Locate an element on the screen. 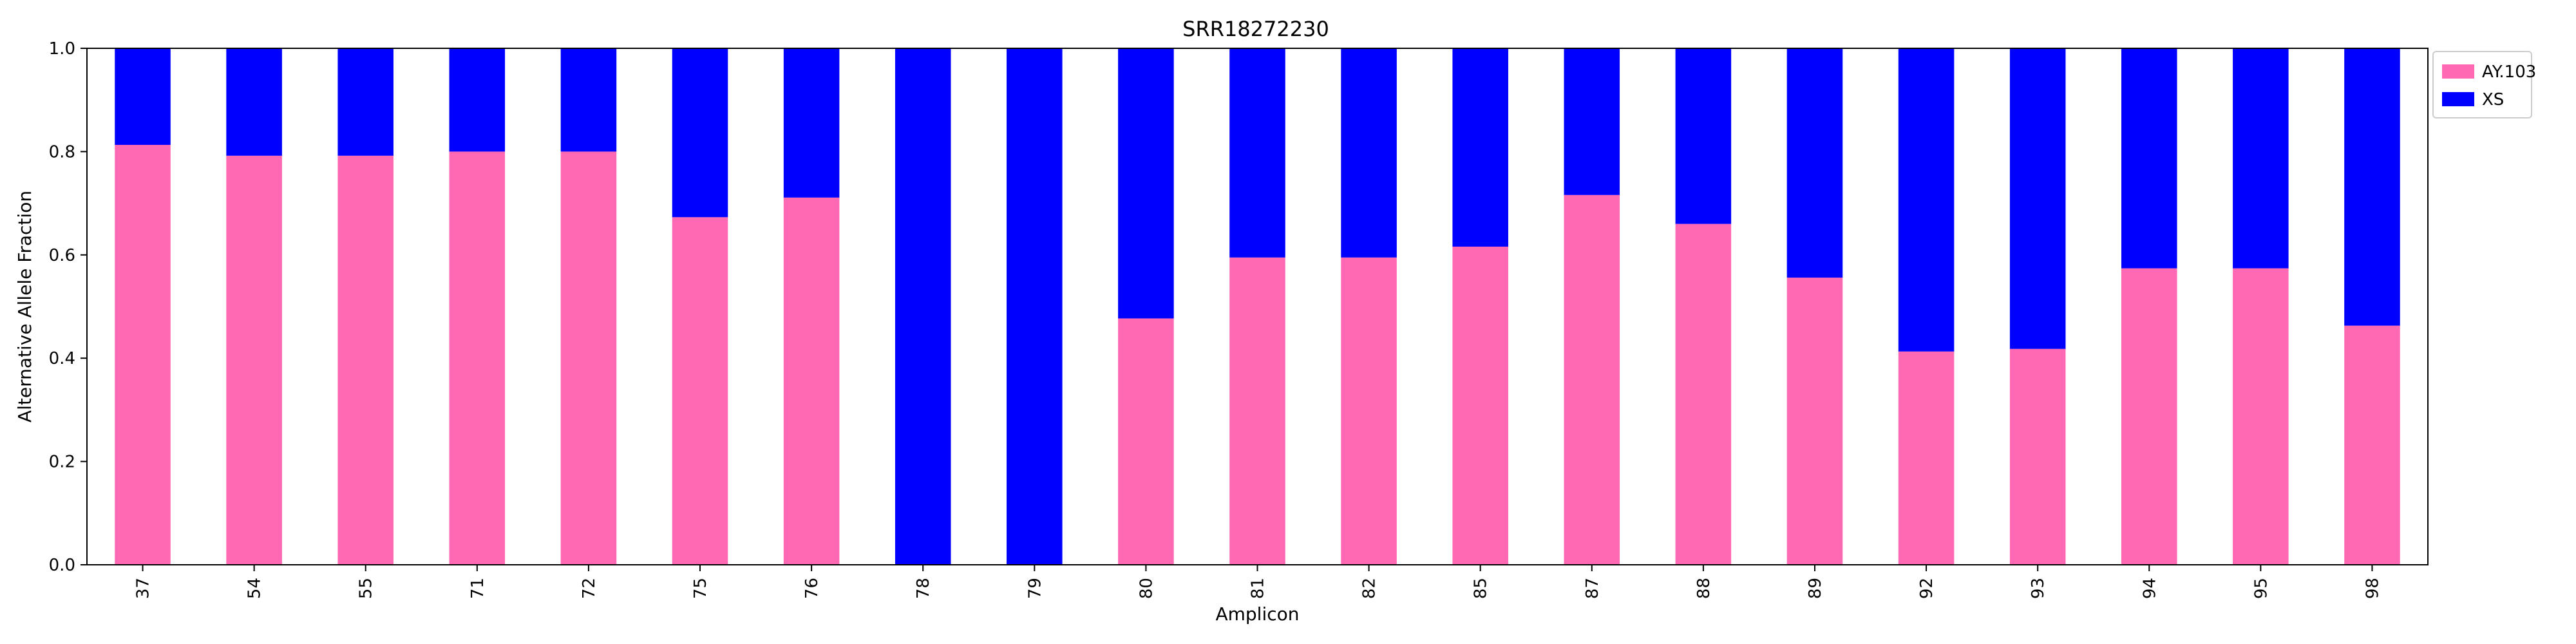 Image resolution: width=2576 pixels, height=644 pixels. x-tick-label: 88 is located at coordinates (1704, 588).